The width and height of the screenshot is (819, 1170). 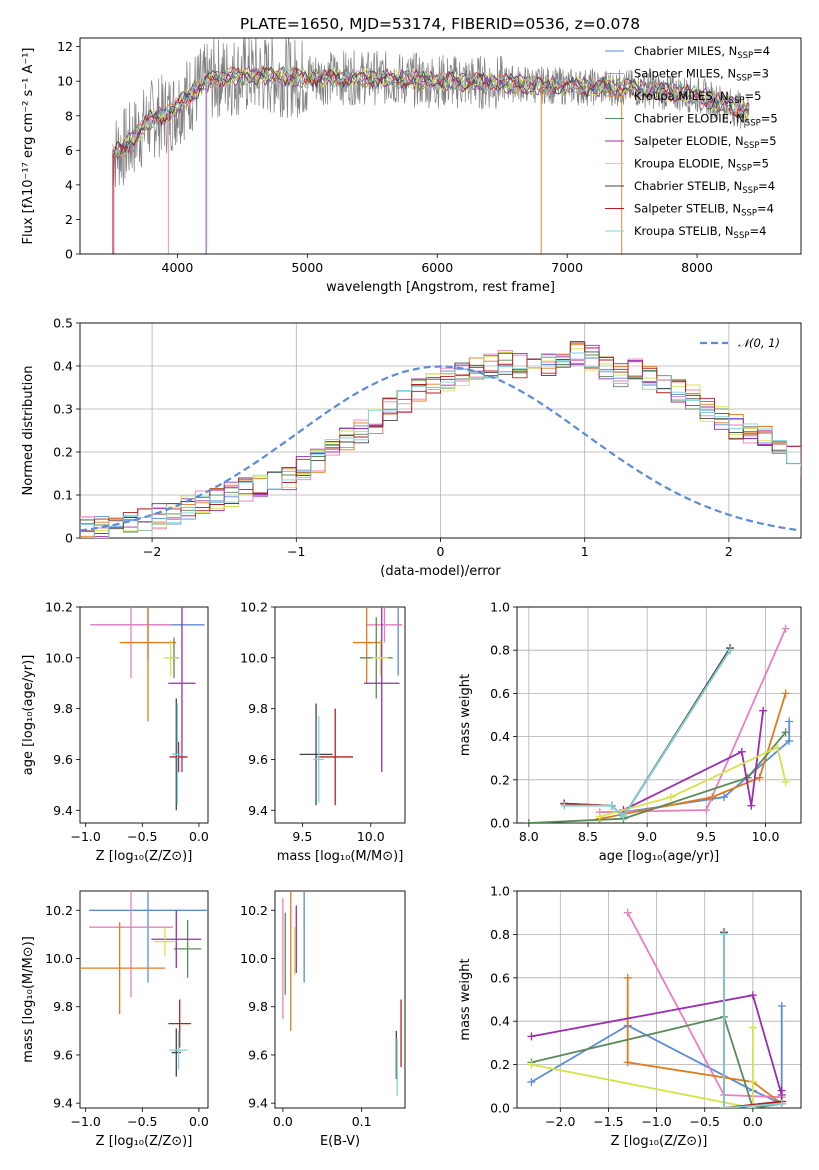 What do you see at coordinates (63, 759) in the screenshot?
I see `age-vs-z-ytick-label: 9.6` at bounding box center [63, 759].